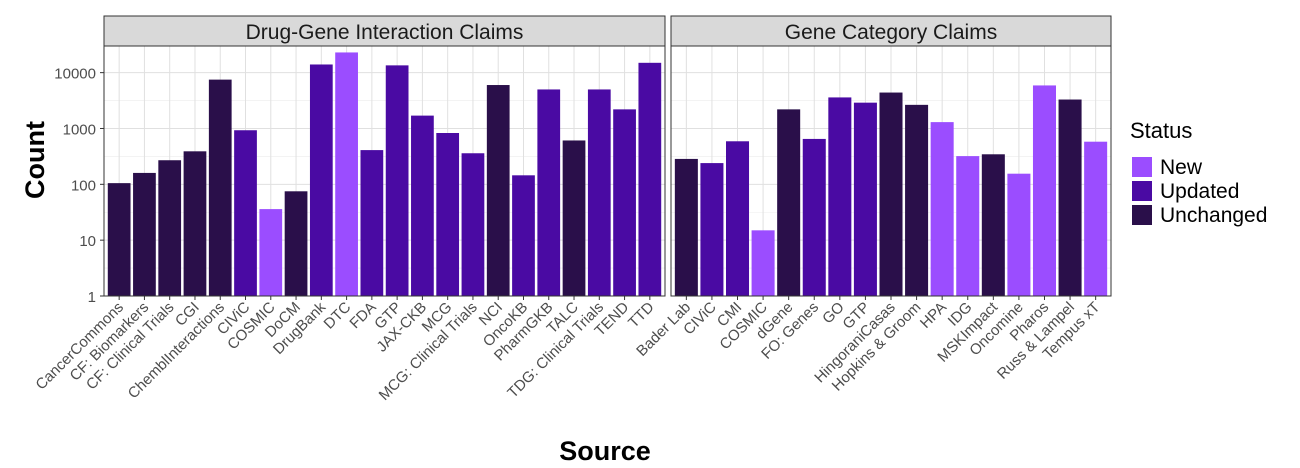 The width and height of the screenshot is (1300, 468). Describe the element at coordinates (1199, 191) in the screenshot. I see `legend-label: Updated` at that location.